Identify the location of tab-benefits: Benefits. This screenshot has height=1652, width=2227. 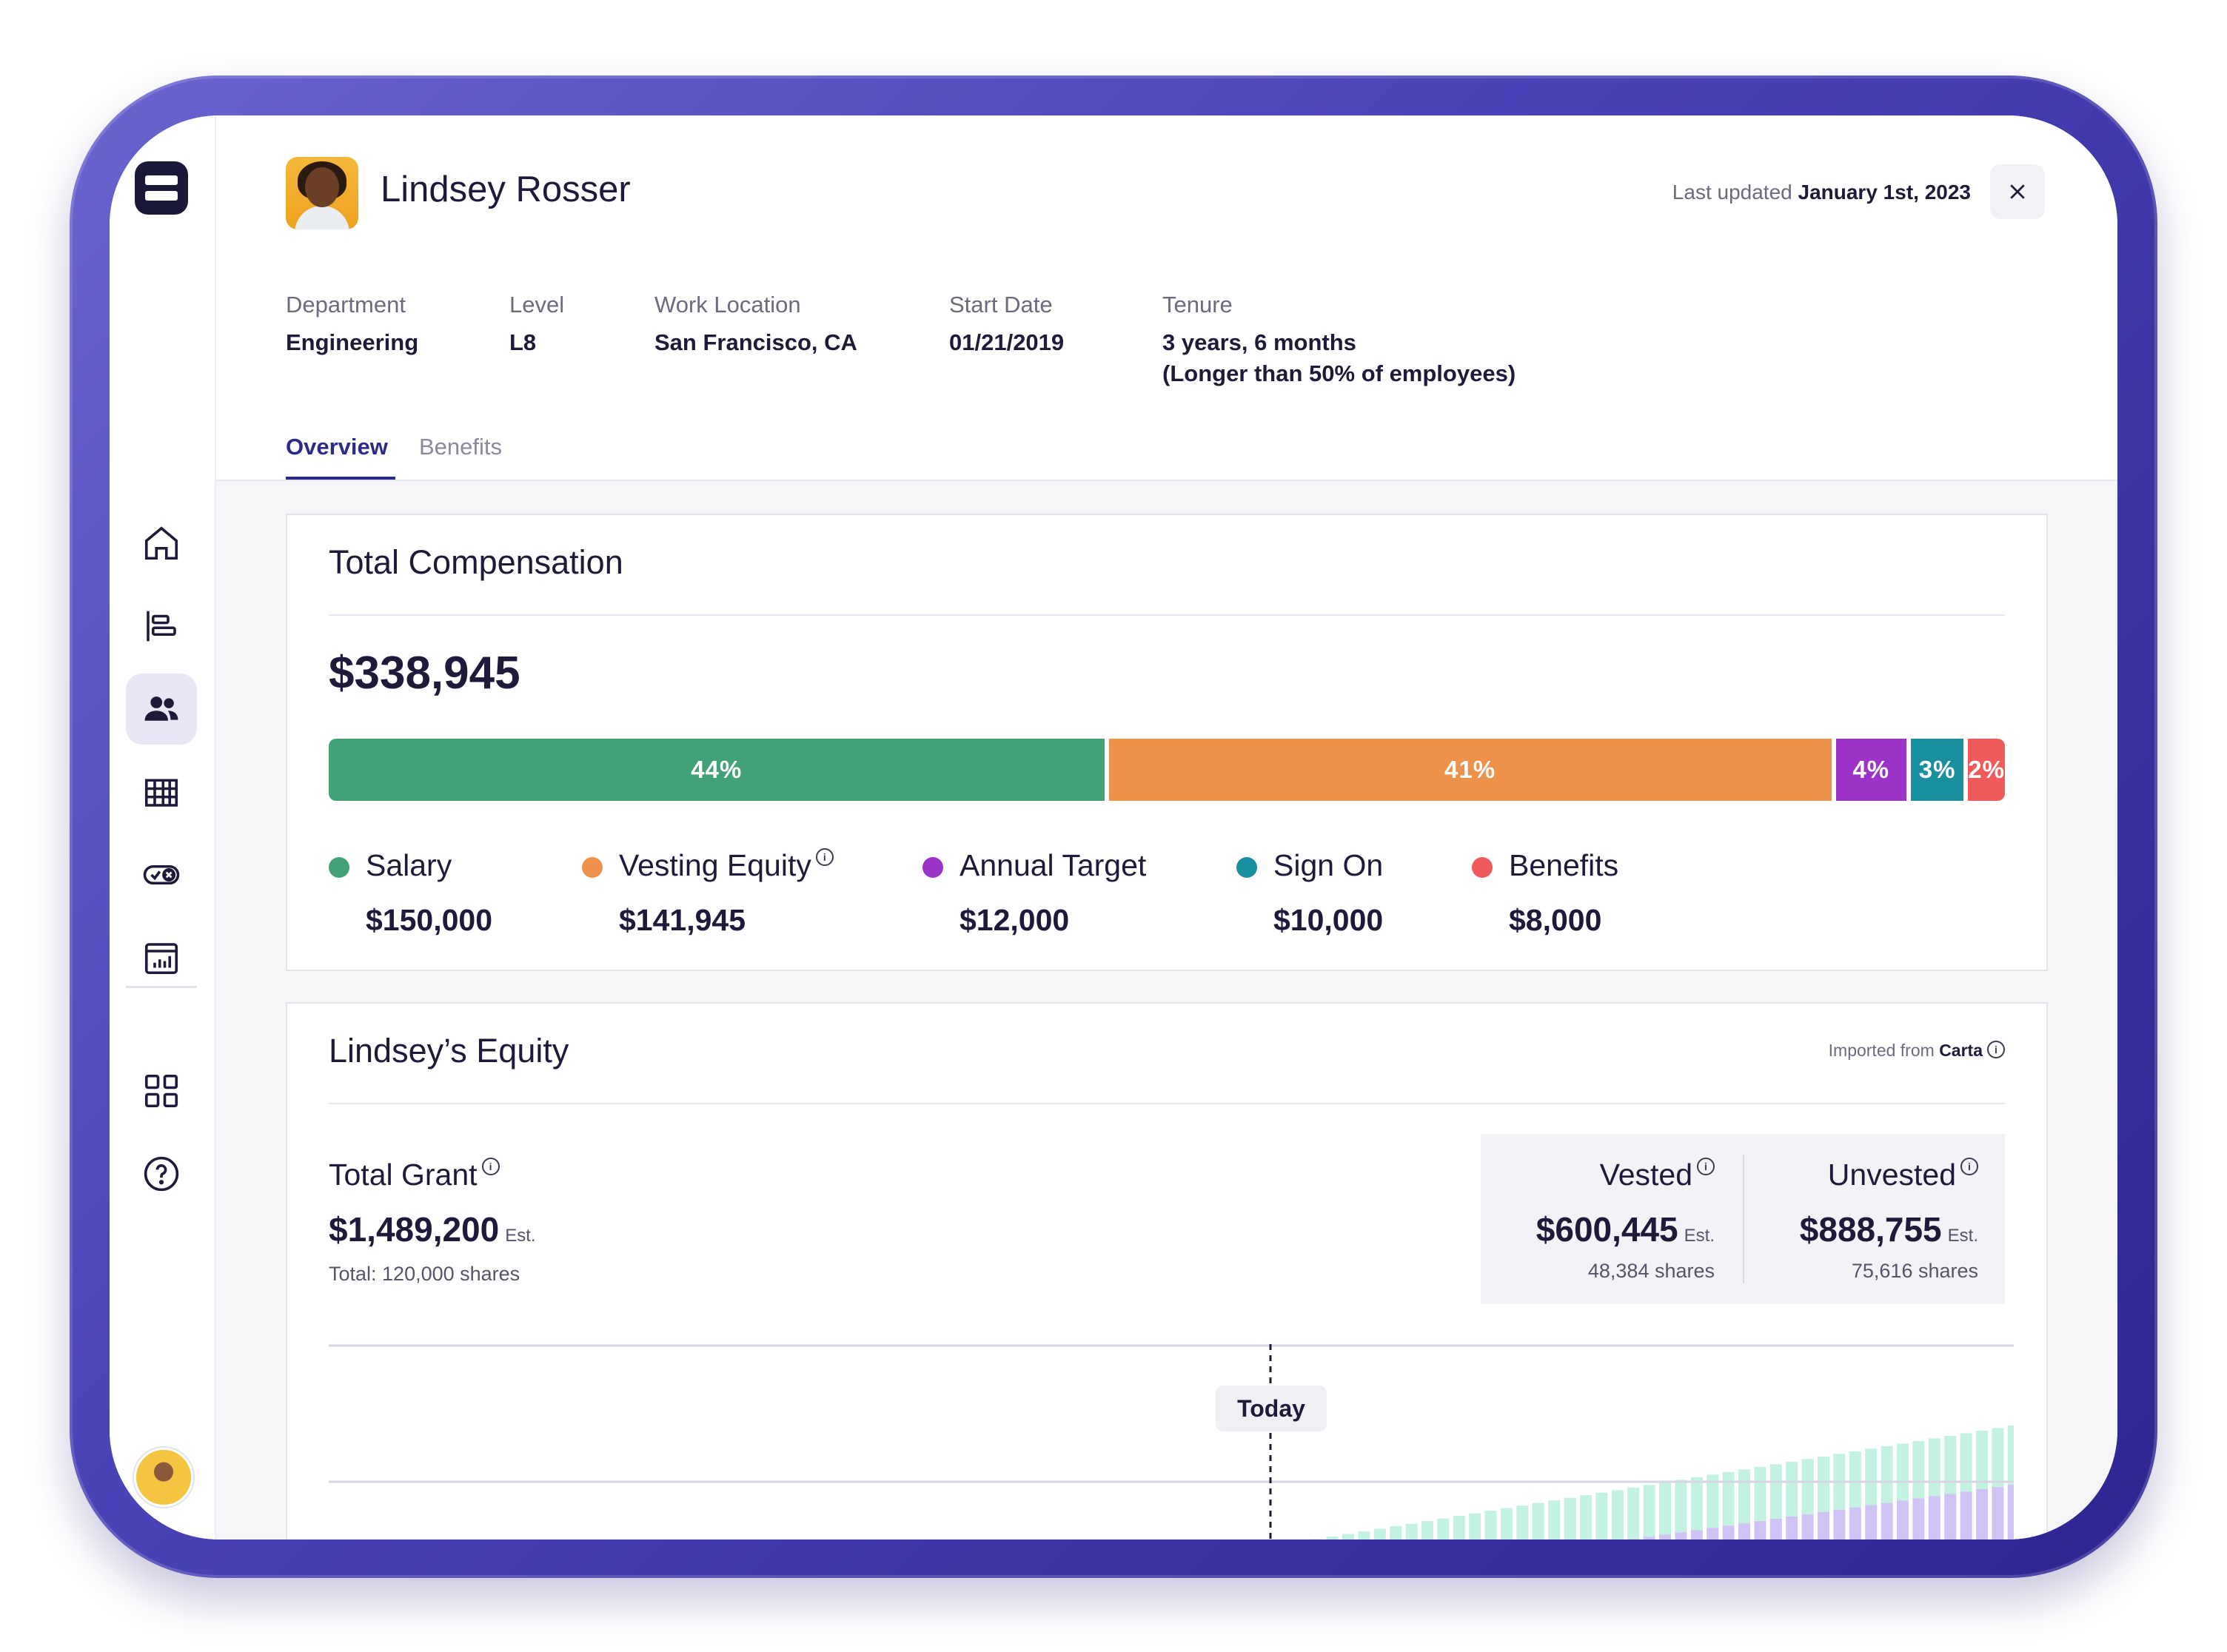
(461, 447).